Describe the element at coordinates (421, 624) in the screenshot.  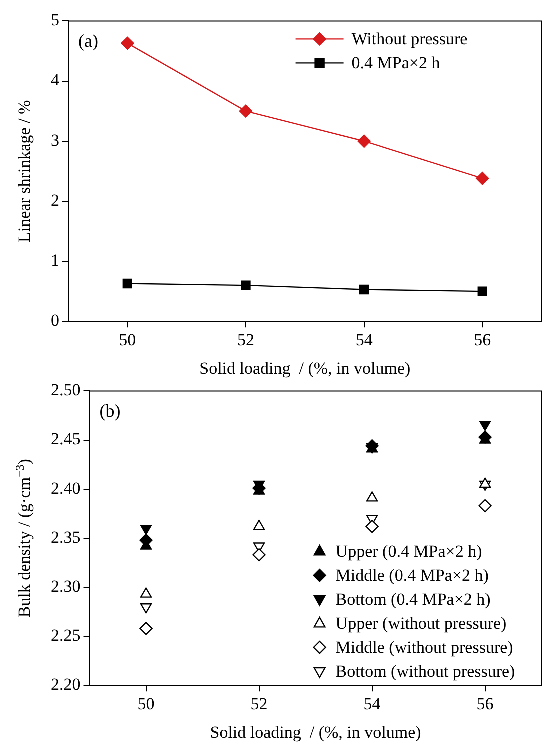
I see `legend-label: Upper (without pressure)` at that location.